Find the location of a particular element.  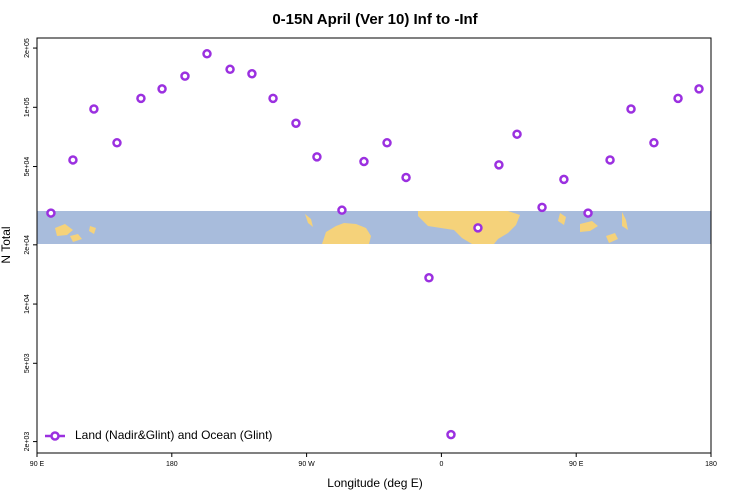

y-tick-label: 5e+04 is located at coordinates (27, 167).